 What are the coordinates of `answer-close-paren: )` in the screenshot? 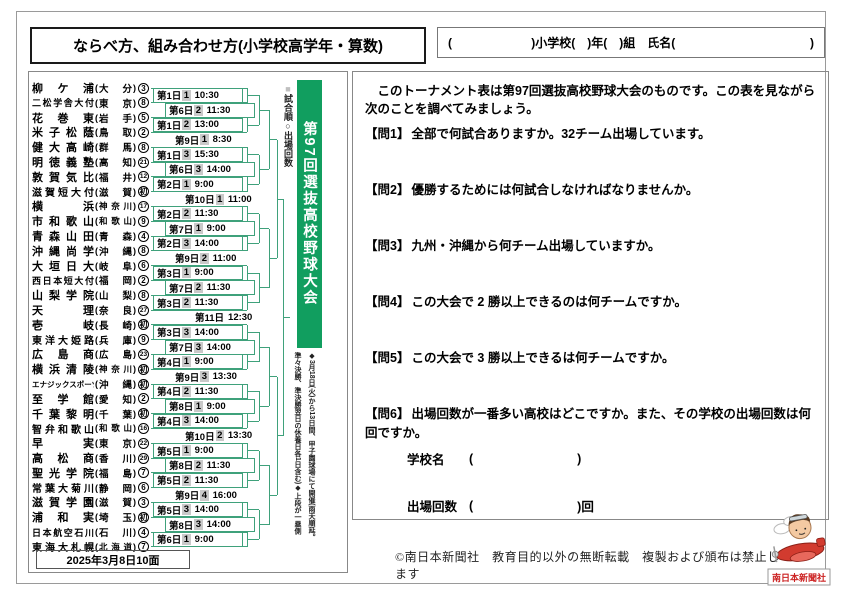 It's located at (579, 458).